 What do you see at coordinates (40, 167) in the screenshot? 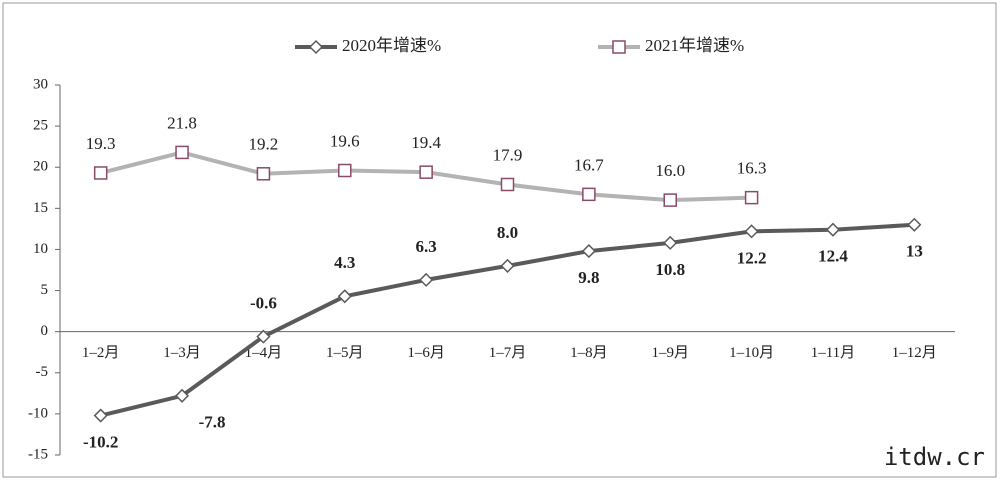
I see `y-tick-label: 20` at bounding box center [40, 167].